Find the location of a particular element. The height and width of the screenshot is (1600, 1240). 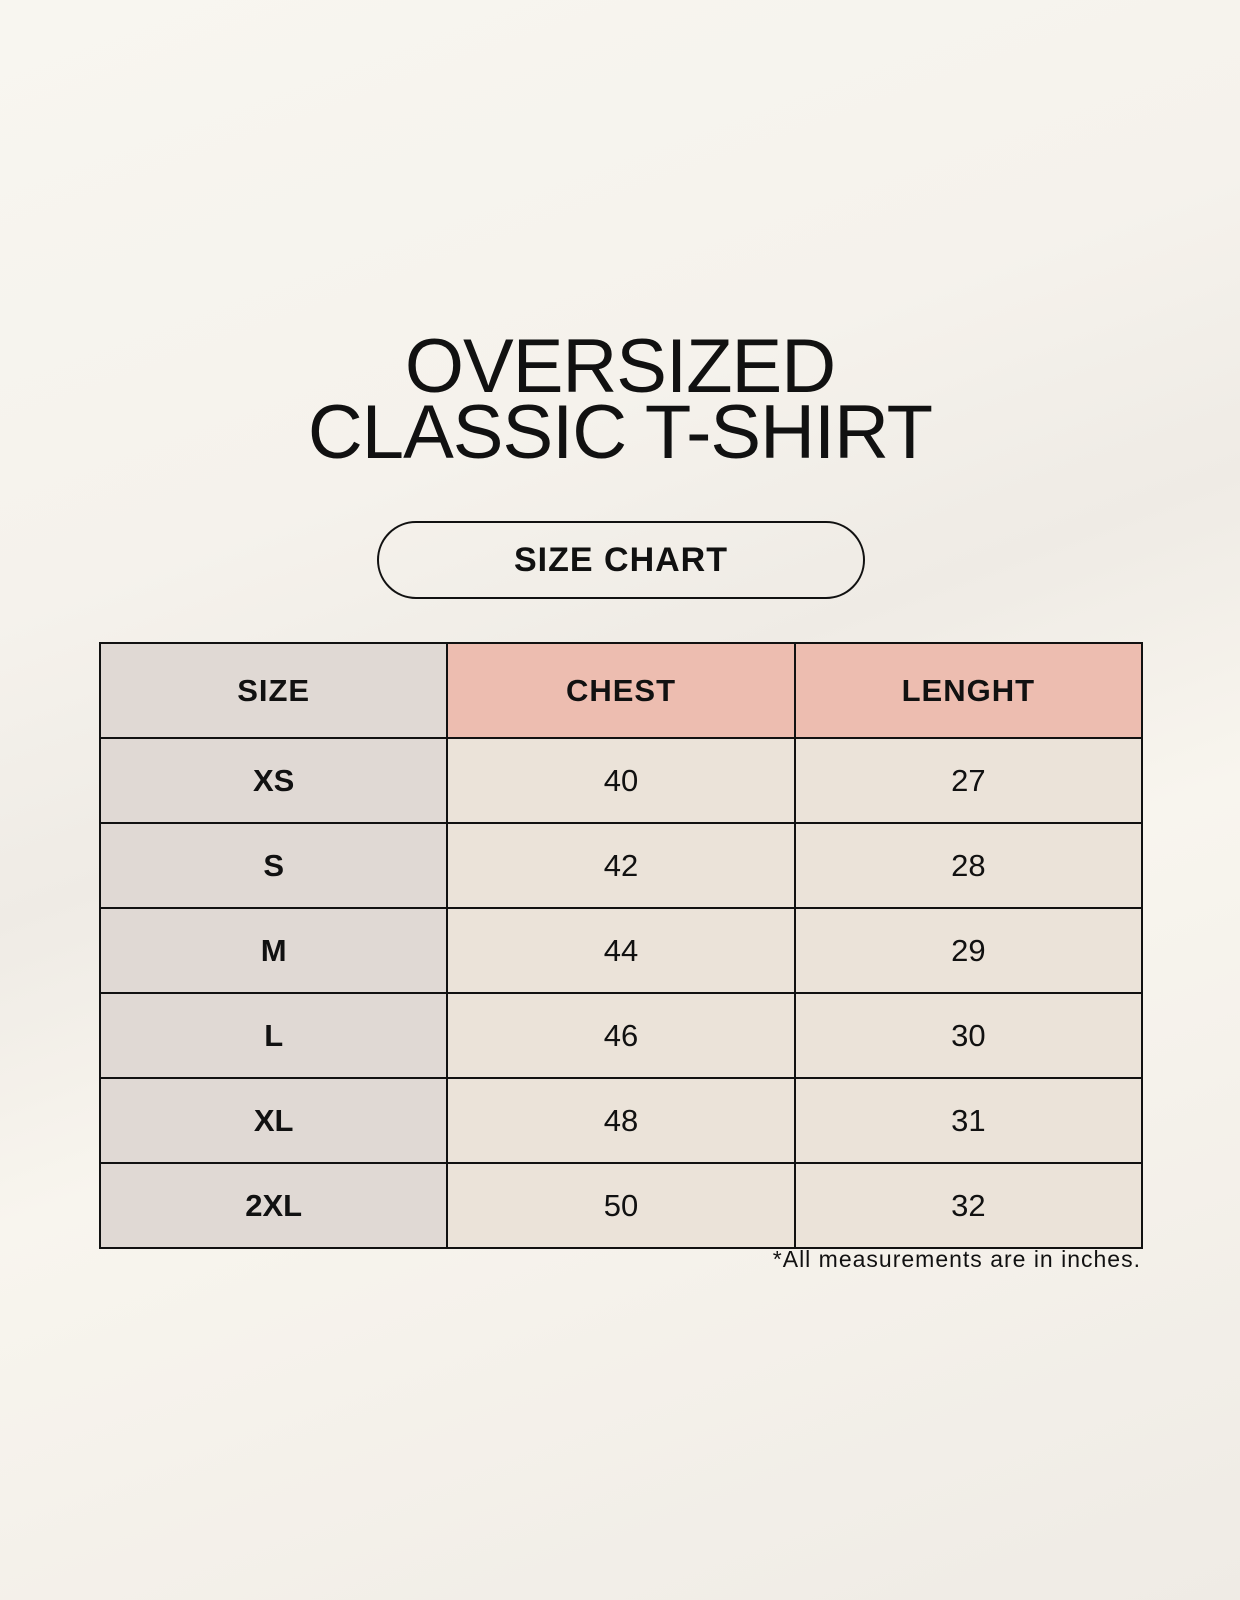

table-row: 2XL 50 32 is located at coordinates (621, 1205).